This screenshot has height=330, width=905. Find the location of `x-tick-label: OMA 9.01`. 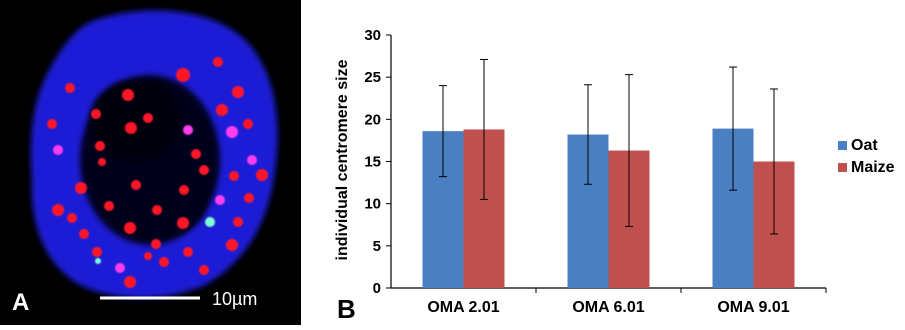

x-tick-label: OMA 9.01 is located at coordinates (753, 307).